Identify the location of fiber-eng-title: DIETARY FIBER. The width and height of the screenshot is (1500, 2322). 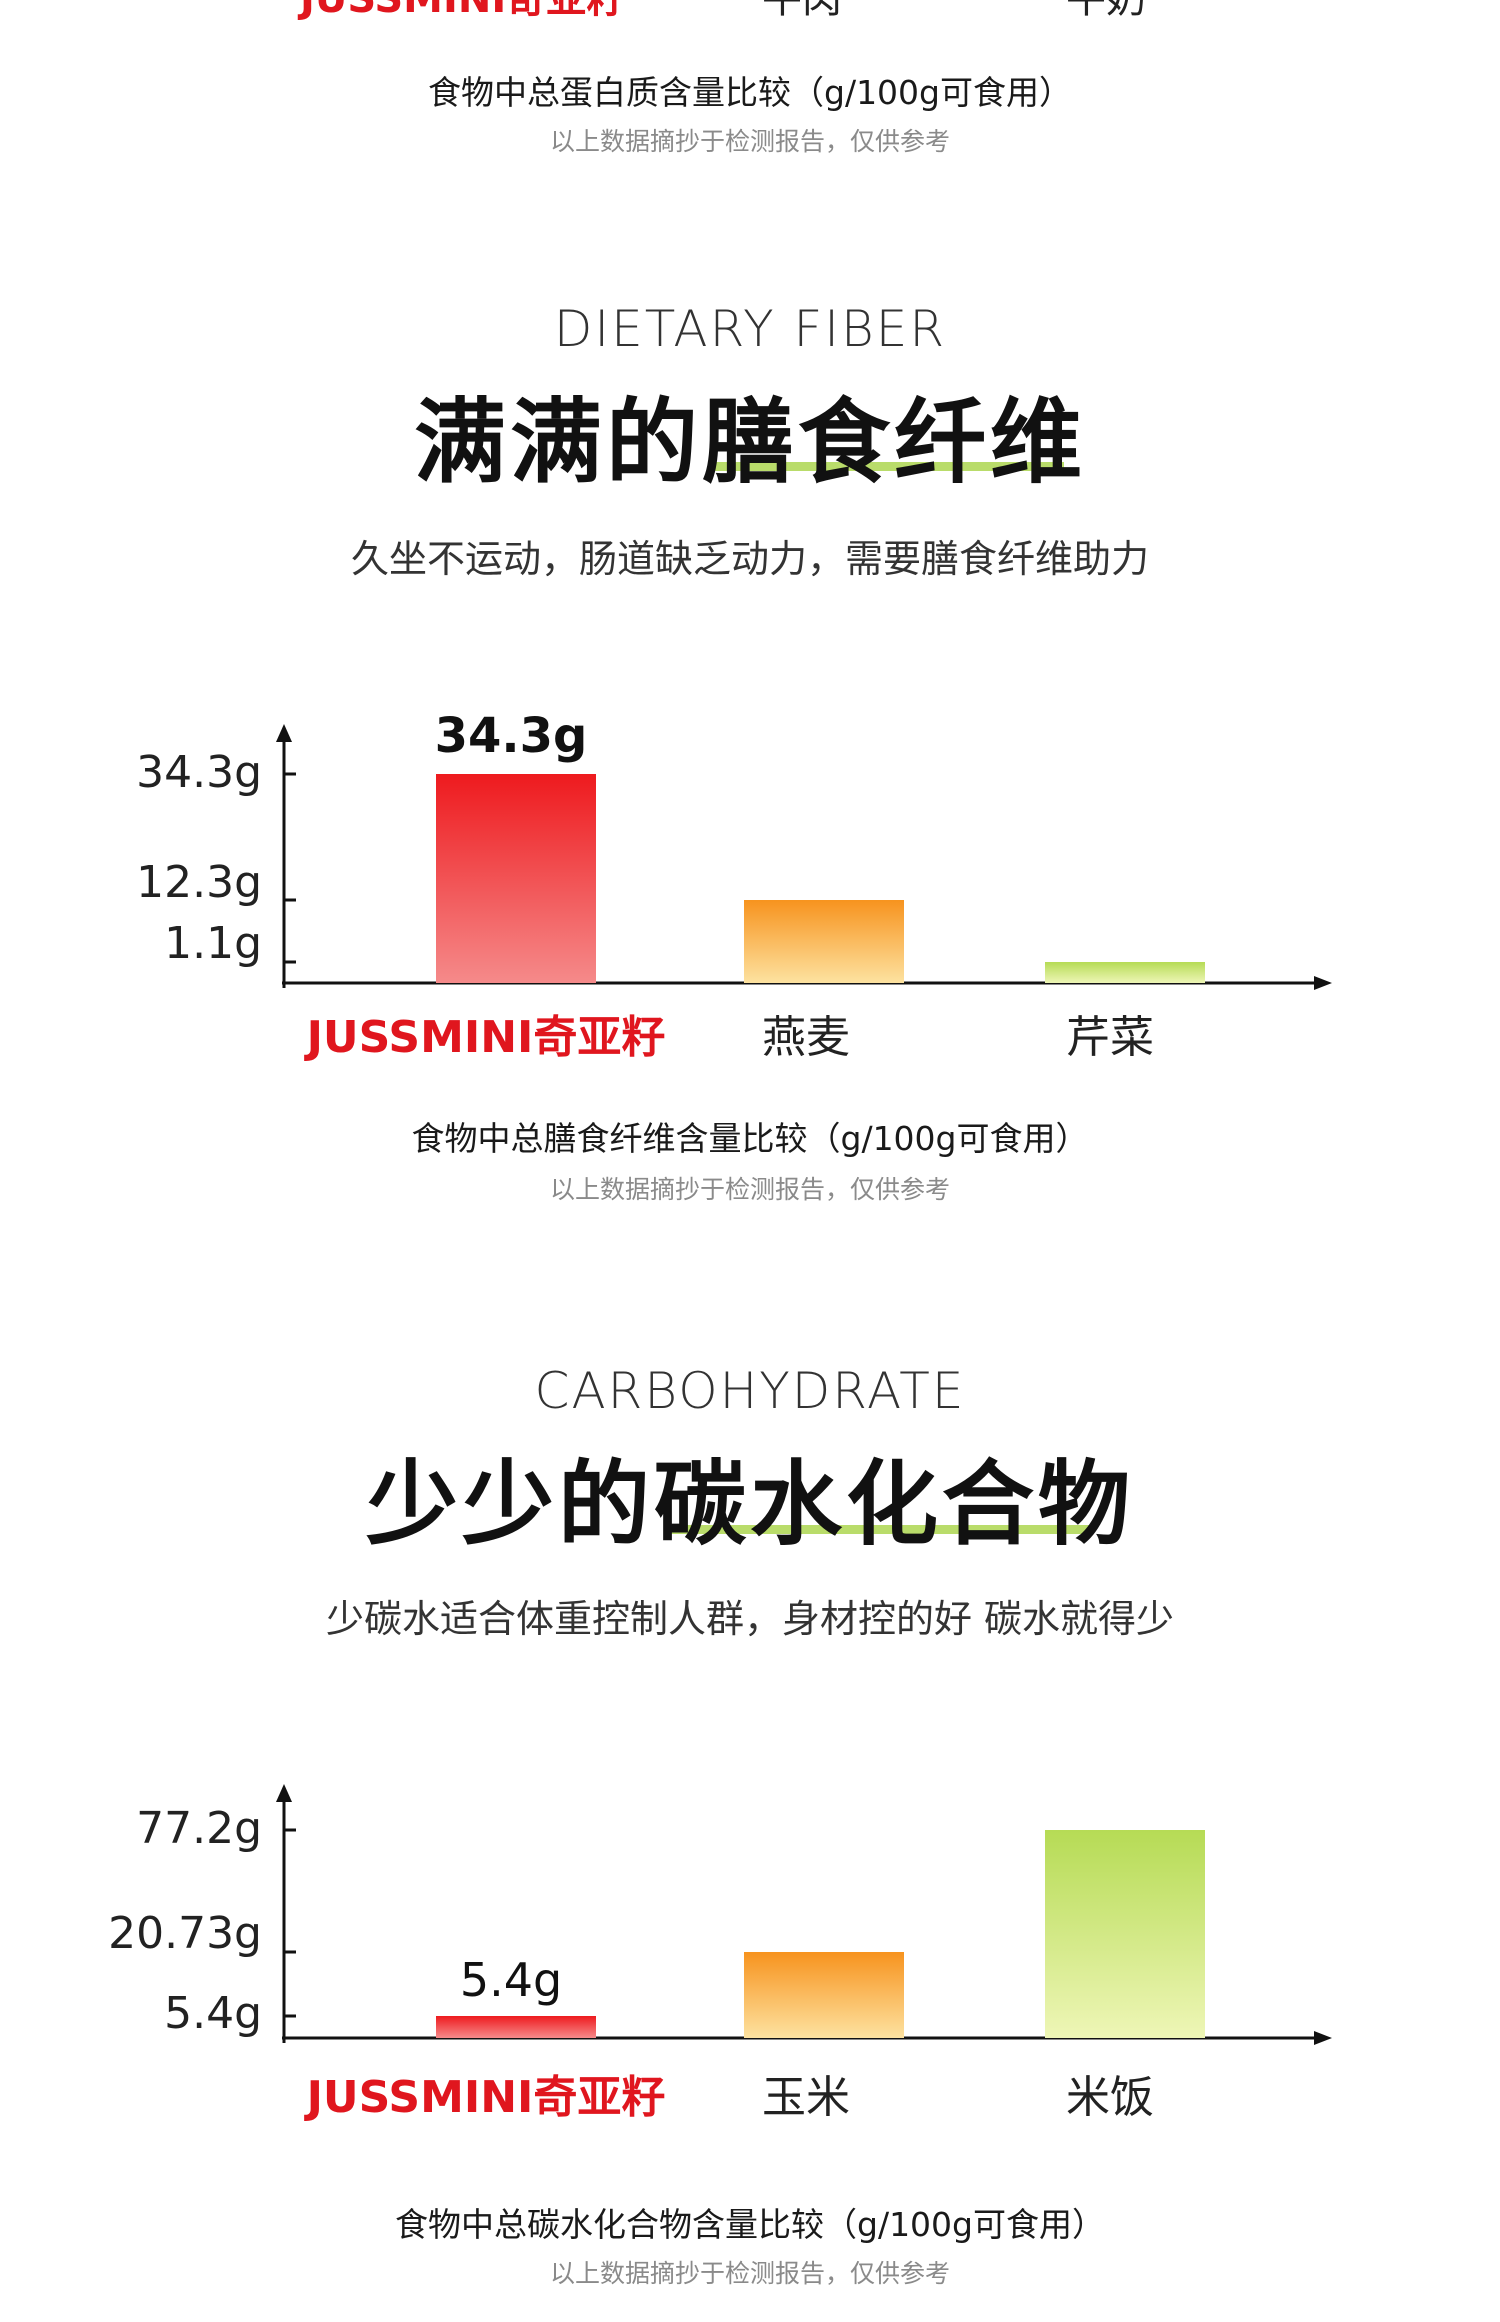
(750, 329).